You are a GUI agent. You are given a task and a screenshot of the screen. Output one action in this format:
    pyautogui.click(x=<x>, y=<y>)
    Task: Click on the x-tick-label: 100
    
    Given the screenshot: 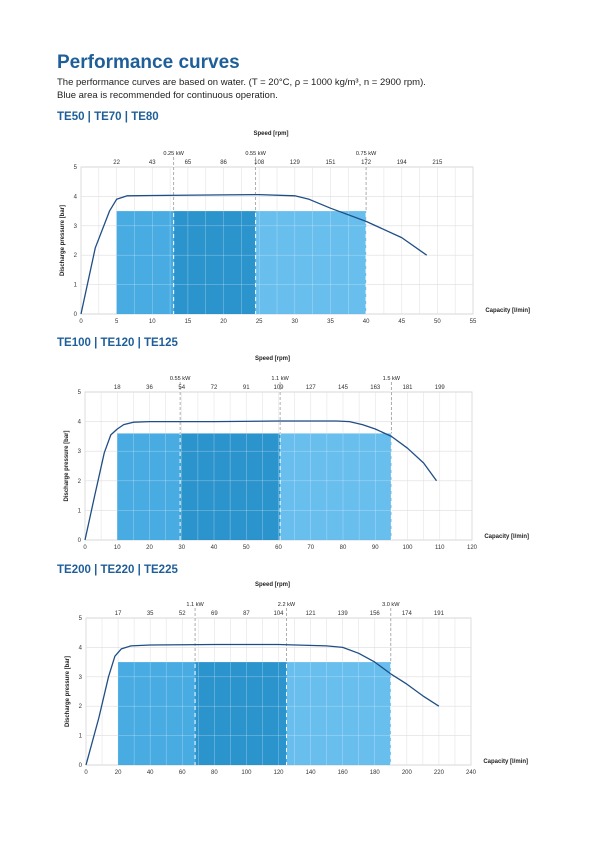 What is the action you would take?
    pyautogui.click(x=407, y=548)
    